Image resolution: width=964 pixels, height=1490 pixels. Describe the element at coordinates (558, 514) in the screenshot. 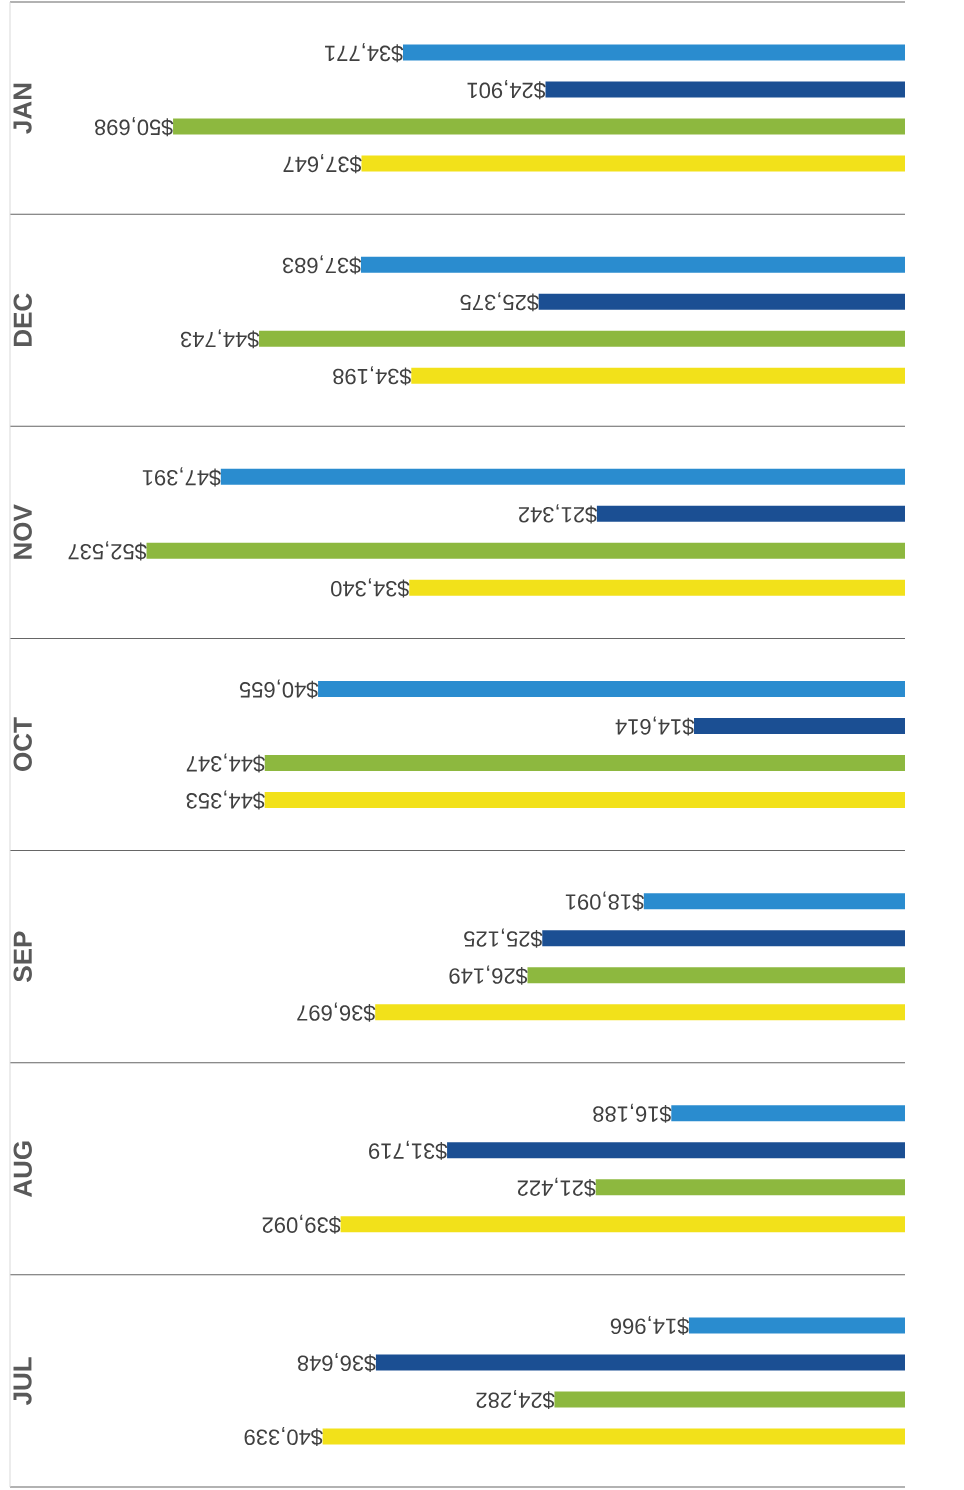

I see `data-label: $21,342` at that location.